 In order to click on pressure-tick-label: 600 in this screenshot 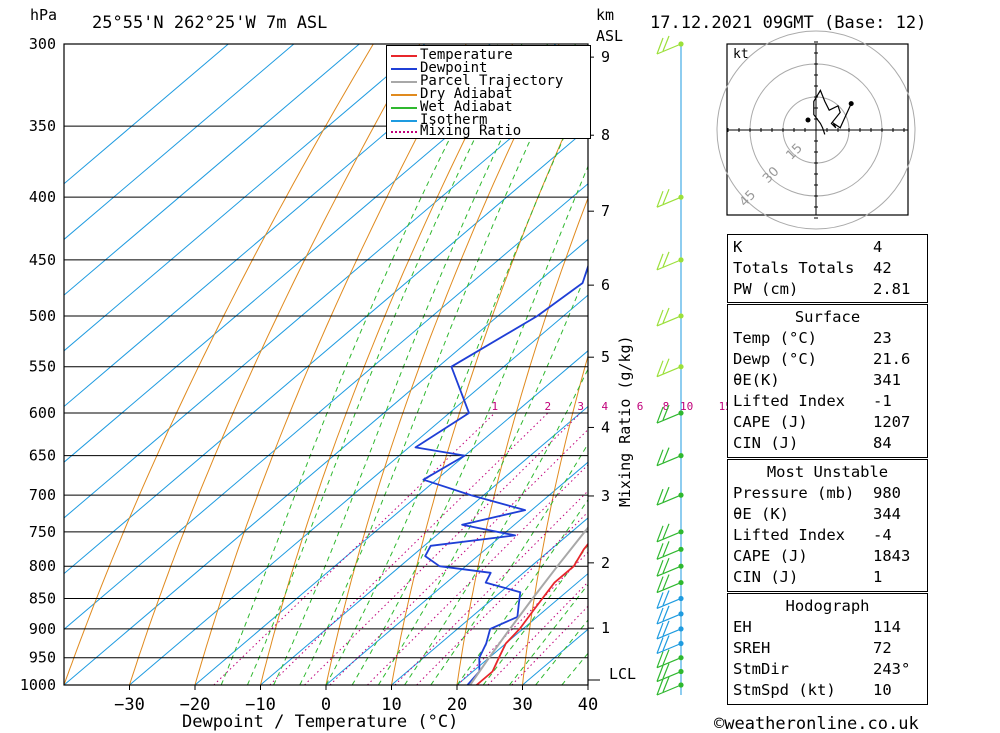, I will do `click(42, 413)`.